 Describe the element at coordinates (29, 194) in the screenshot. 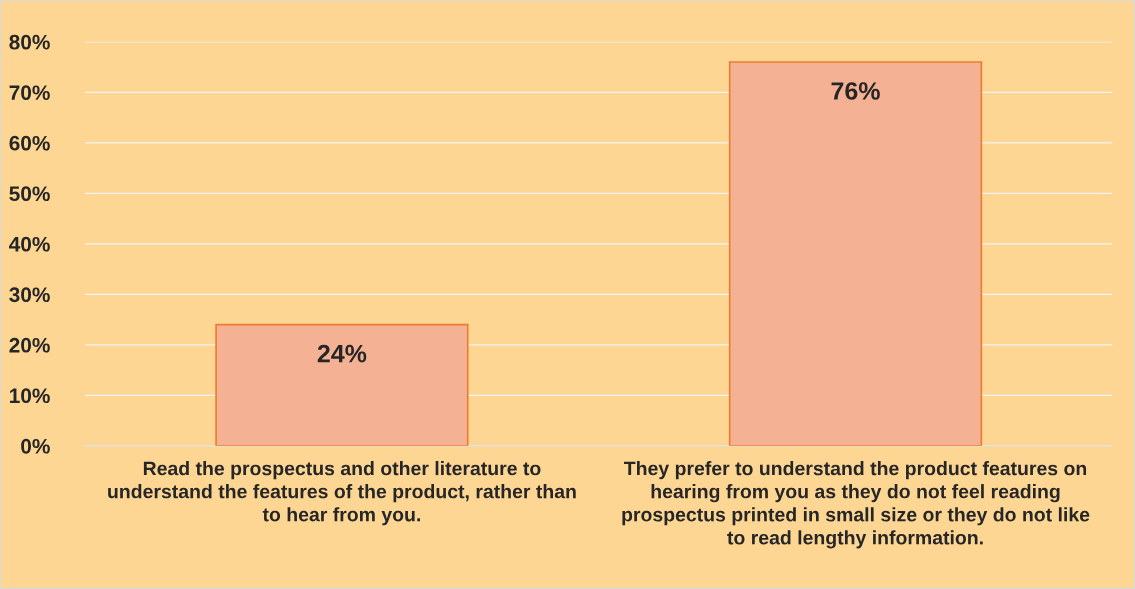

I see `y-tick-label: 50%` at that location.